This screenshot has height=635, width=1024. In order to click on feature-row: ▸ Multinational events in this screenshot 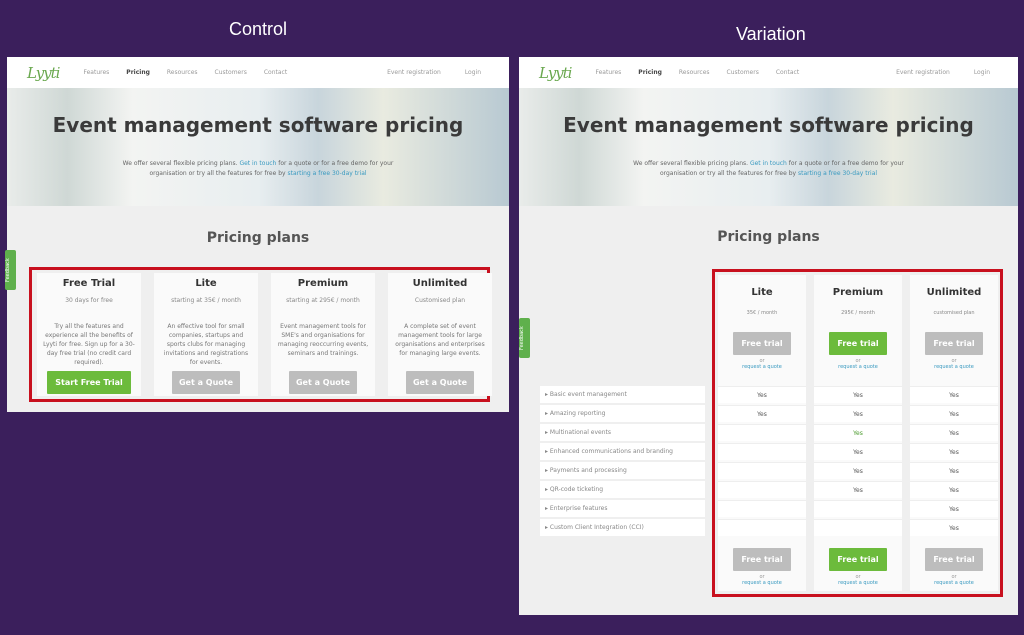, I will do `click(622, 432)`.